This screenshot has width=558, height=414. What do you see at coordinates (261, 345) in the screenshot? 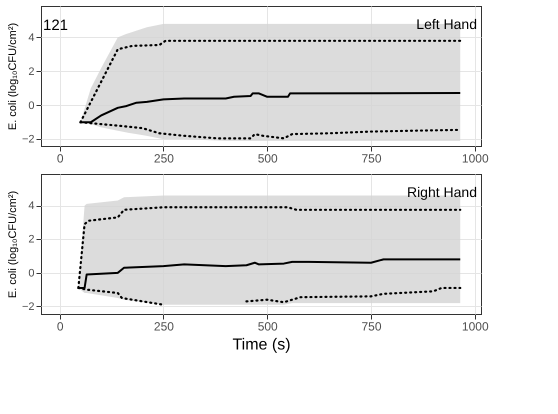
I see `x-axis-title: Time (s)` at bounding box center [261, 345].